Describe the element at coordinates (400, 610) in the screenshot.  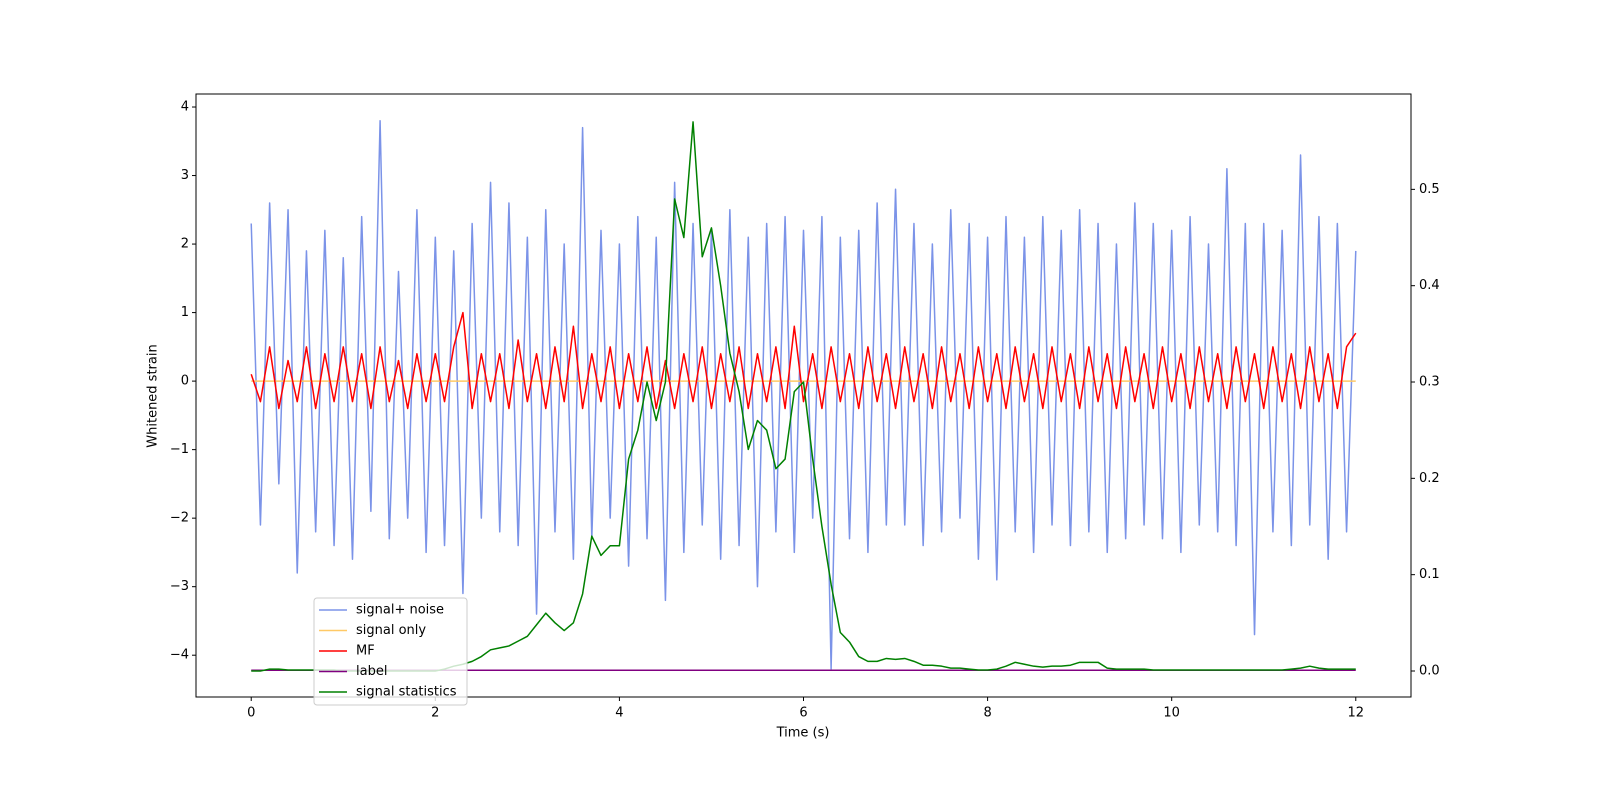
I see `legend-label: signal+ noise` at that location.